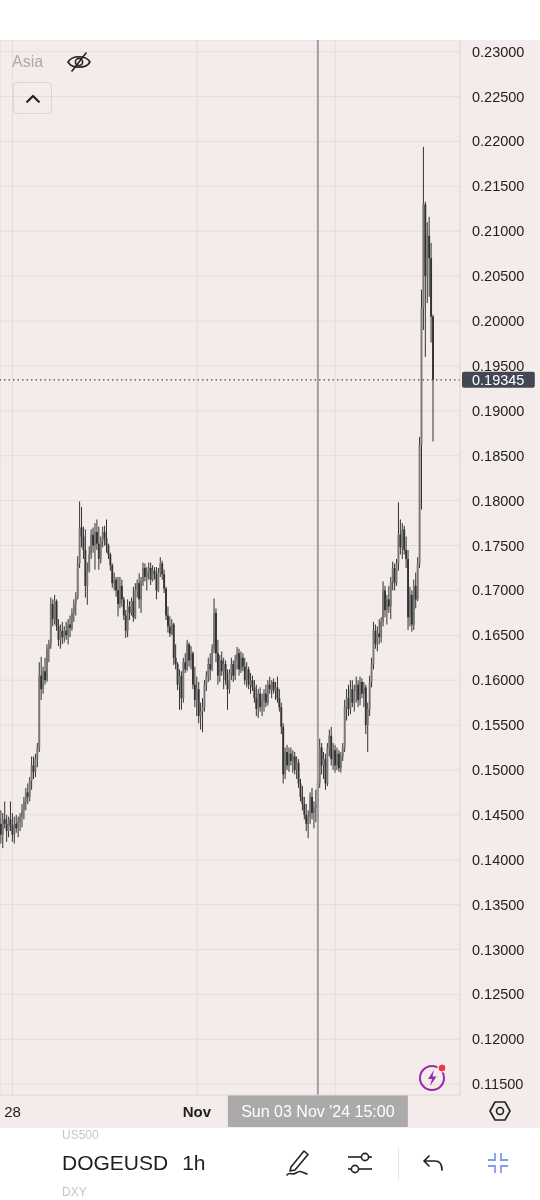  I want to click on y-tick-label: 0.14500, so click(498, 814).